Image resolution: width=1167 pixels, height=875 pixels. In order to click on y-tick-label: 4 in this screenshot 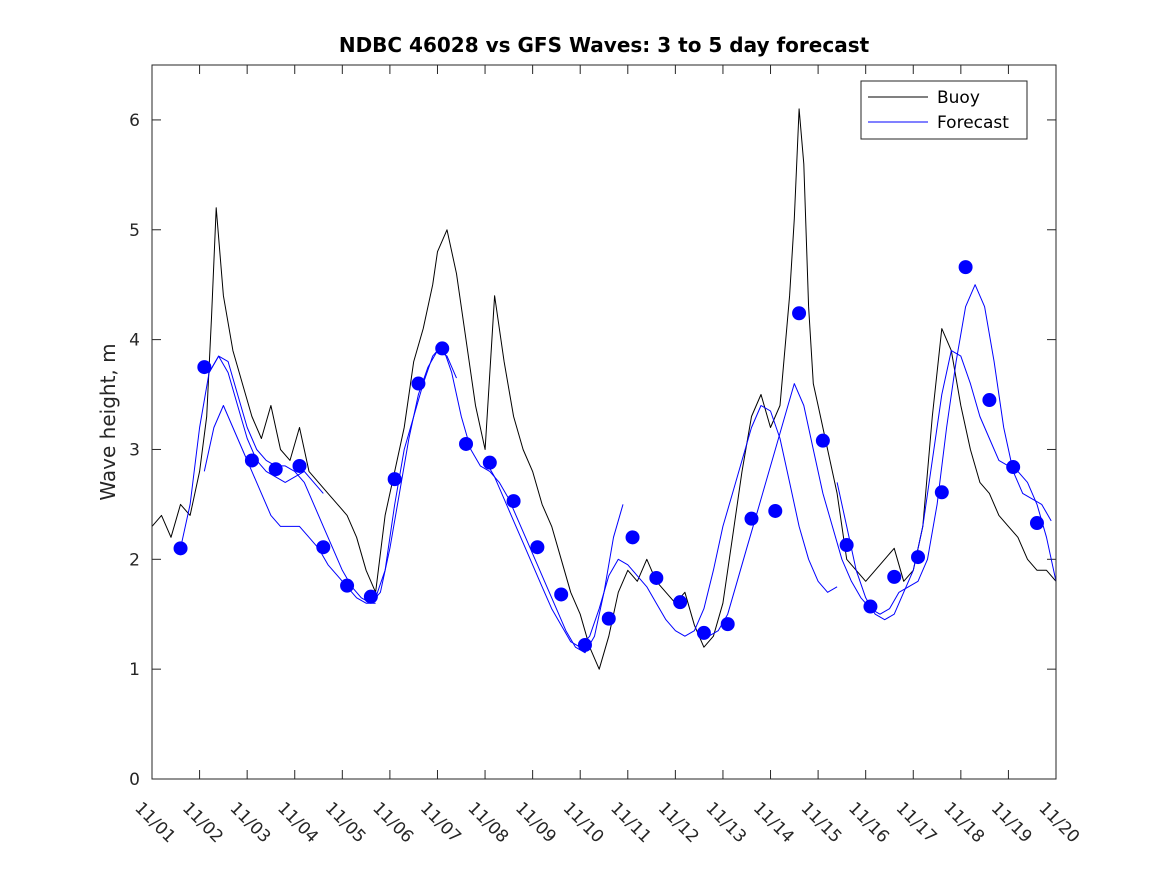, I will do `click(134, 341)`.